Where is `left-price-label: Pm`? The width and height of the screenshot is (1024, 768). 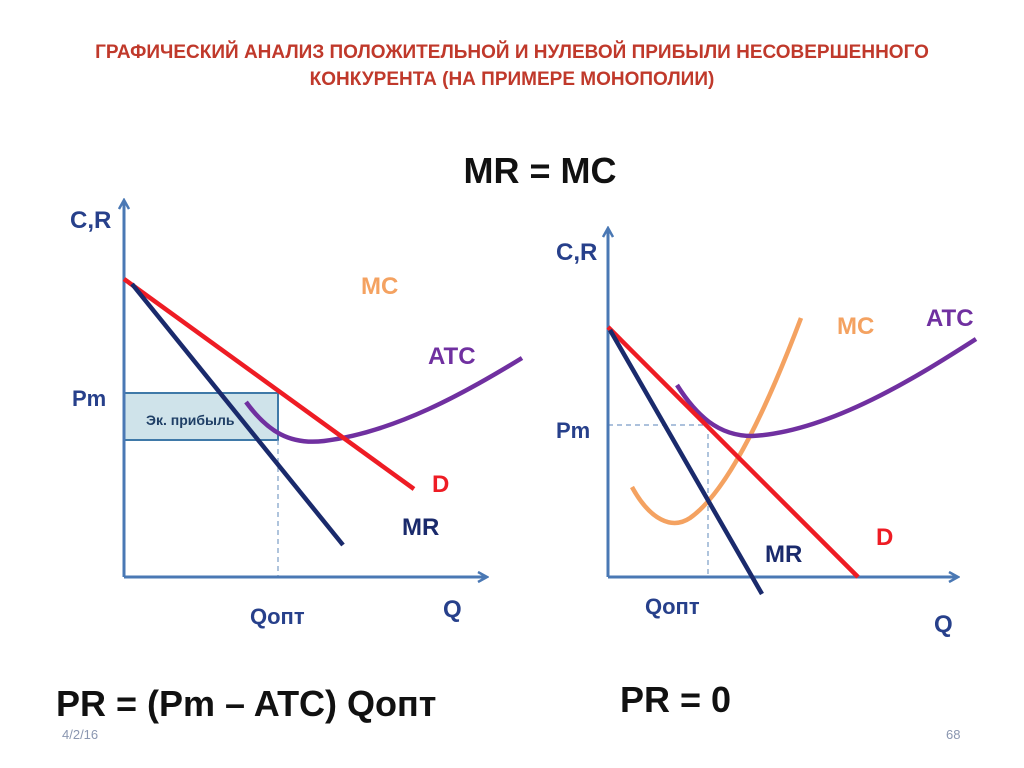 left-price-label: Pm is located at coordinates (89, 398).